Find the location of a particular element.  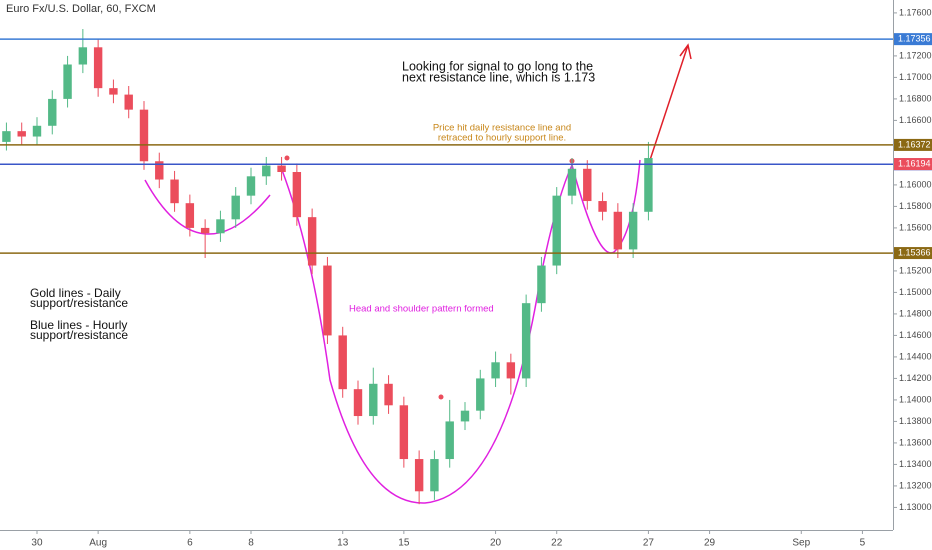

y-tick-label: 1.17600 is located at coordinates (915, 12).